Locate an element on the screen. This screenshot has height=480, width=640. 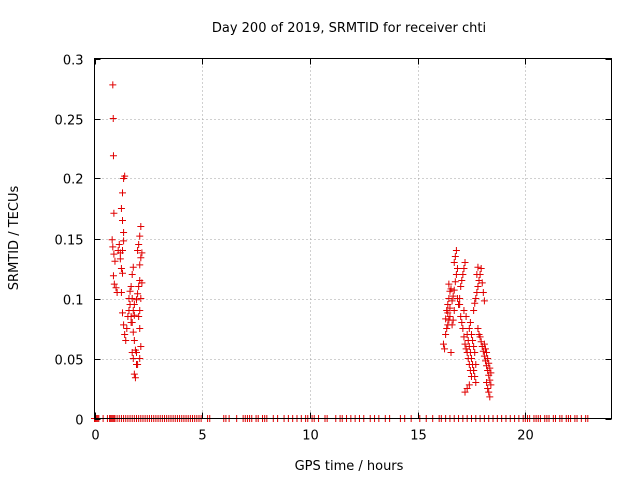
y-tick-label: 0.1 is located at coordinates (73, 301).